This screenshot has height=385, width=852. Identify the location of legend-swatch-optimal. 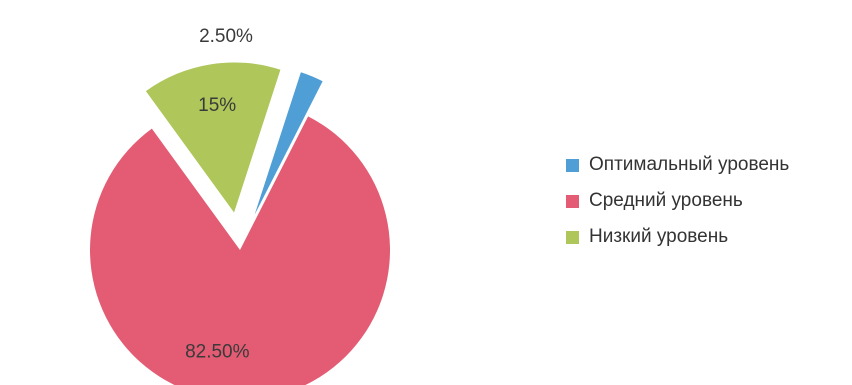
(572, 165).